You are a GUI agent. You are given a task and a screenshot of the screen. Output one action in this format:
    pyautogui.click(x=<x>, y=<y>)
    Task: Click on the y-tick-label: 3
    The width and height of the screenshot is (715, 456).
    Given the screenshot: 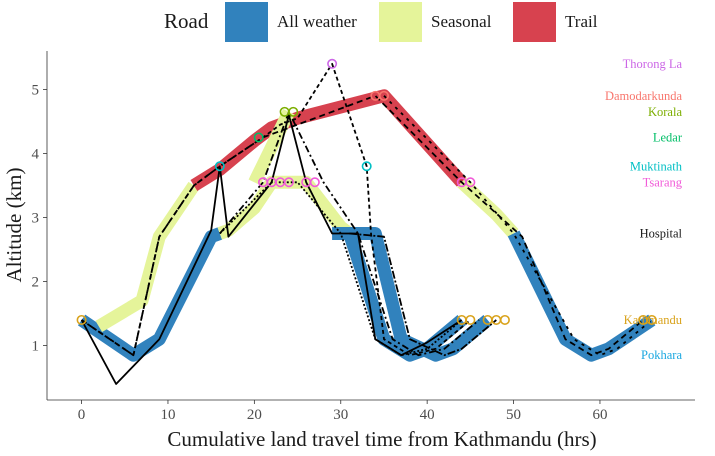 What is the action you would take?
    pyautogui.click(x=36, y=218)
    